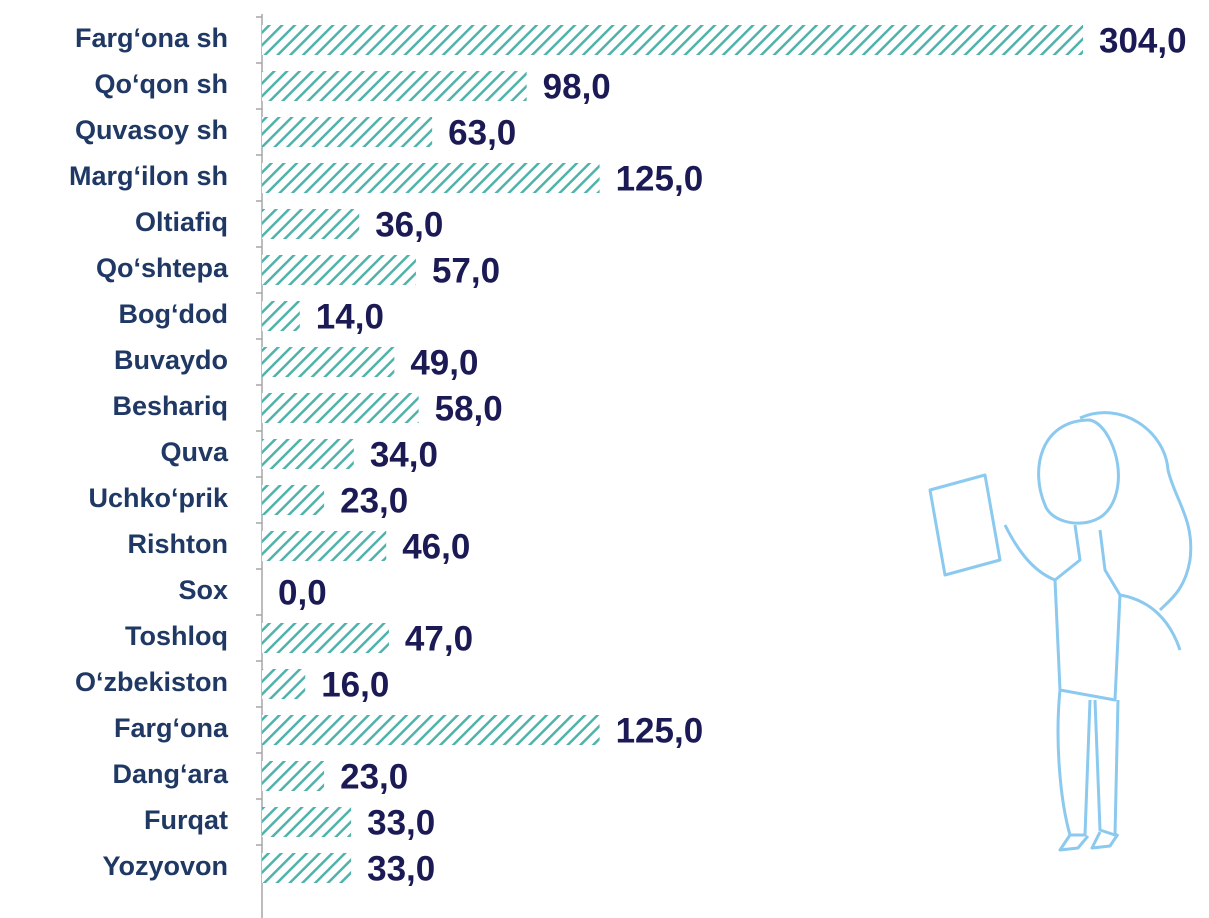 This screenshot has width=1209, height=918. I want to click on value-label: 0,0, so click(302, 592).